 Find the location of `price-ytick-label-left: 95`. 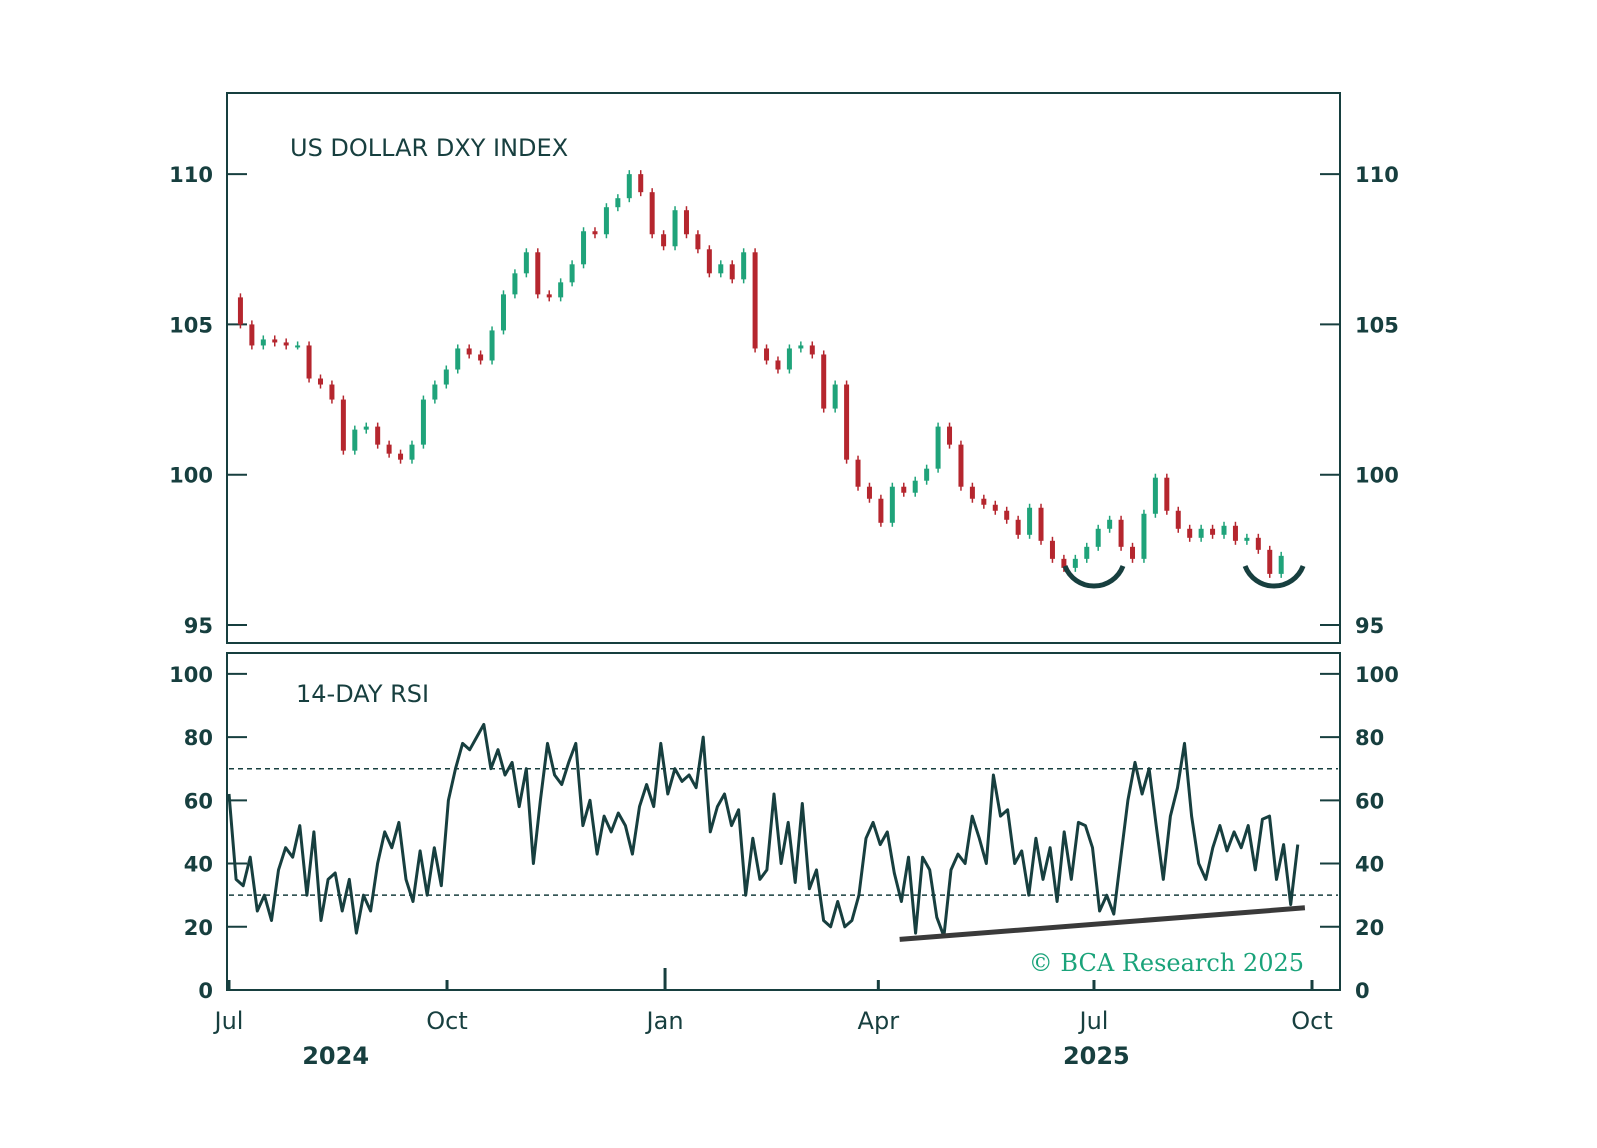

price-ytick-label-left: 95 is located at coordinates (198, 626).